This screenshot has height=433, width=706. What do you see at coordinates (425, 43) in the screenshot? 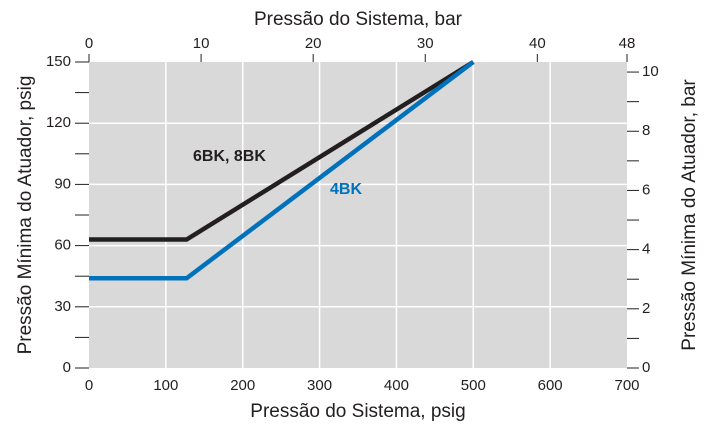
I see `x2-tick-label: 30` at bounding box center [425, 43].